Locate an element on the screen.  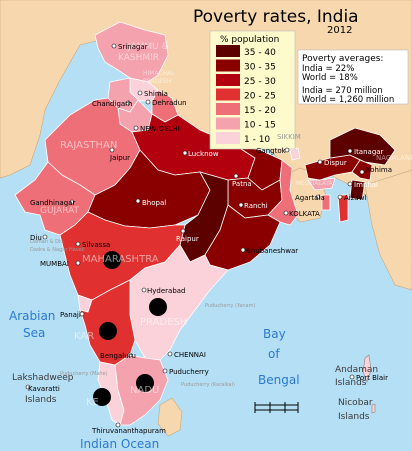
neighbor-land-myanmar is located at coordinates (388, 230).